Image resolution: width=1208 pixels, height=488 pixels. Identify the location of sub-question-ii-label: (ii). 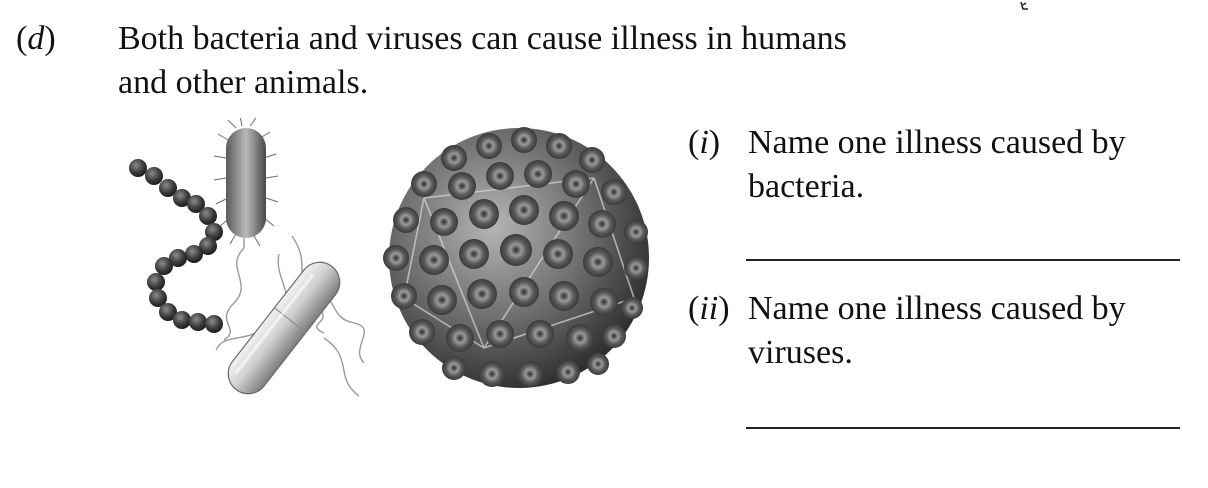
(709, 309).